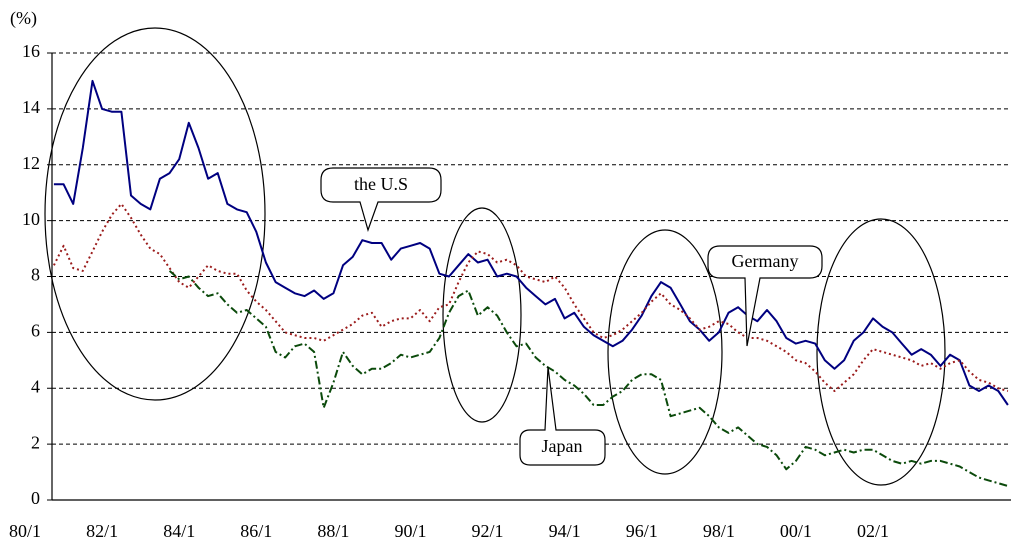  Describe the element at coordinates (488, 531) in the screenshot. I see `x-tick-label: 92/1` at that location.